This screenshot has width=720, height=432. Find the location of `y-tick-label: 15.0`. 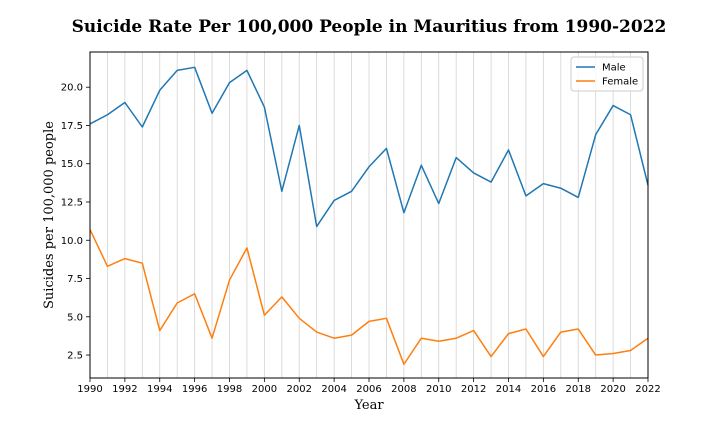

y-tick-label: 15.0 is located at coordinates (72, 164).